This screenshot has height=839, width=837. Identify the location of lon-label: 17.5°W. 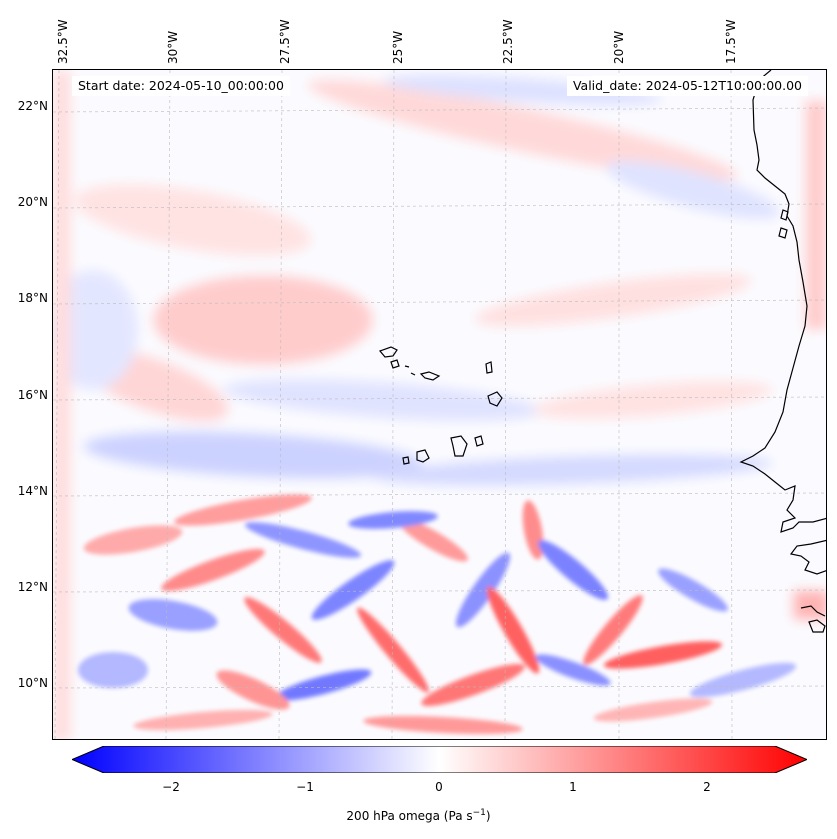
(731, 41).